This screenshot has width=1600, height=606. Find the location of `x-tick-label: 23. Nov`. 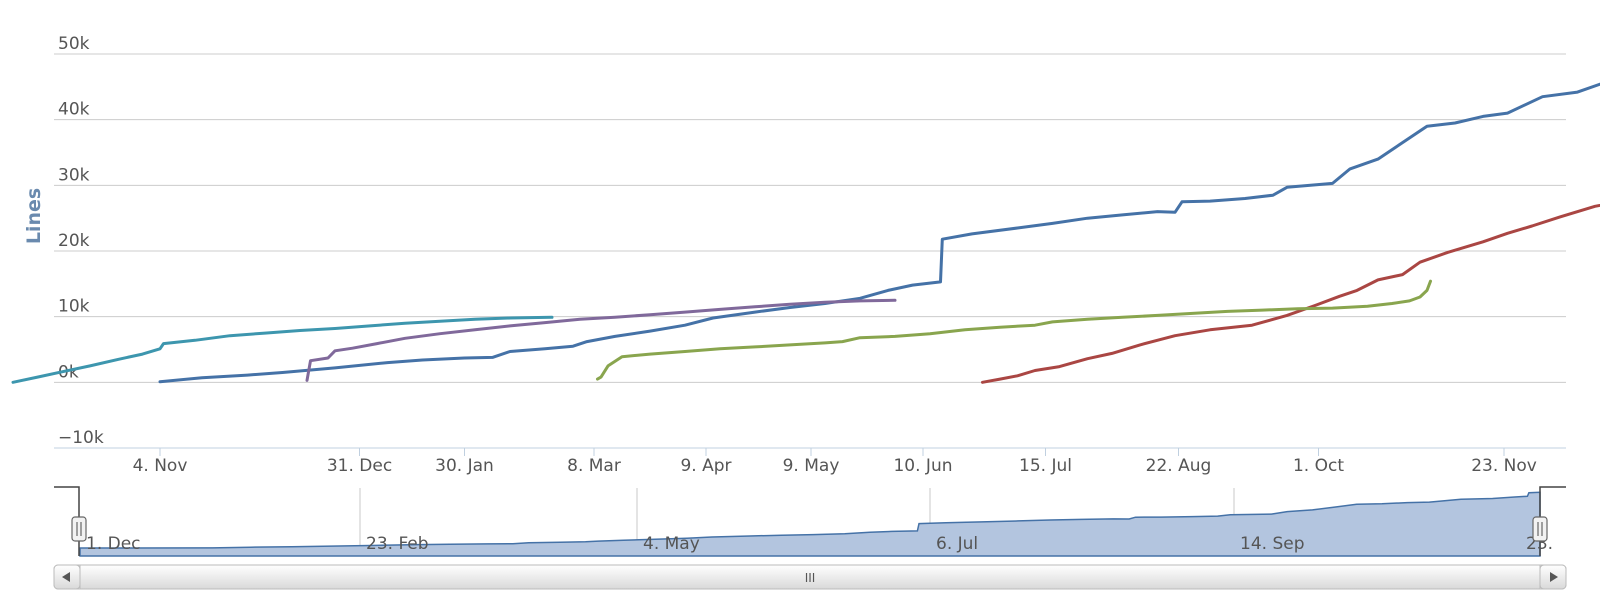

x-tick-label: 23. Nov is located at coordinates (1504, 466).